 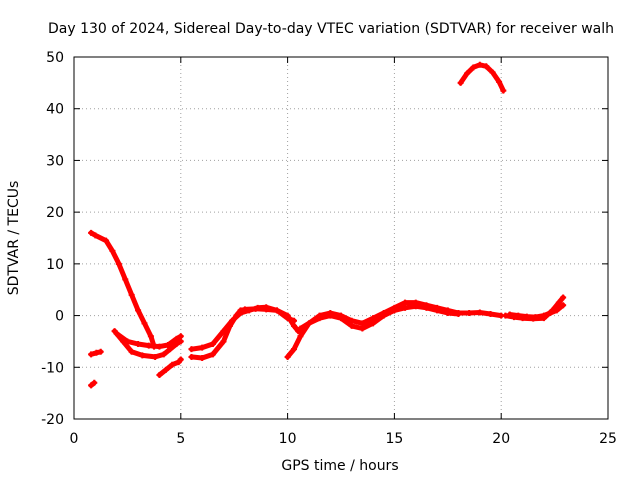 I want to click on y-tick-label: 0, so click(x=59, y=317).